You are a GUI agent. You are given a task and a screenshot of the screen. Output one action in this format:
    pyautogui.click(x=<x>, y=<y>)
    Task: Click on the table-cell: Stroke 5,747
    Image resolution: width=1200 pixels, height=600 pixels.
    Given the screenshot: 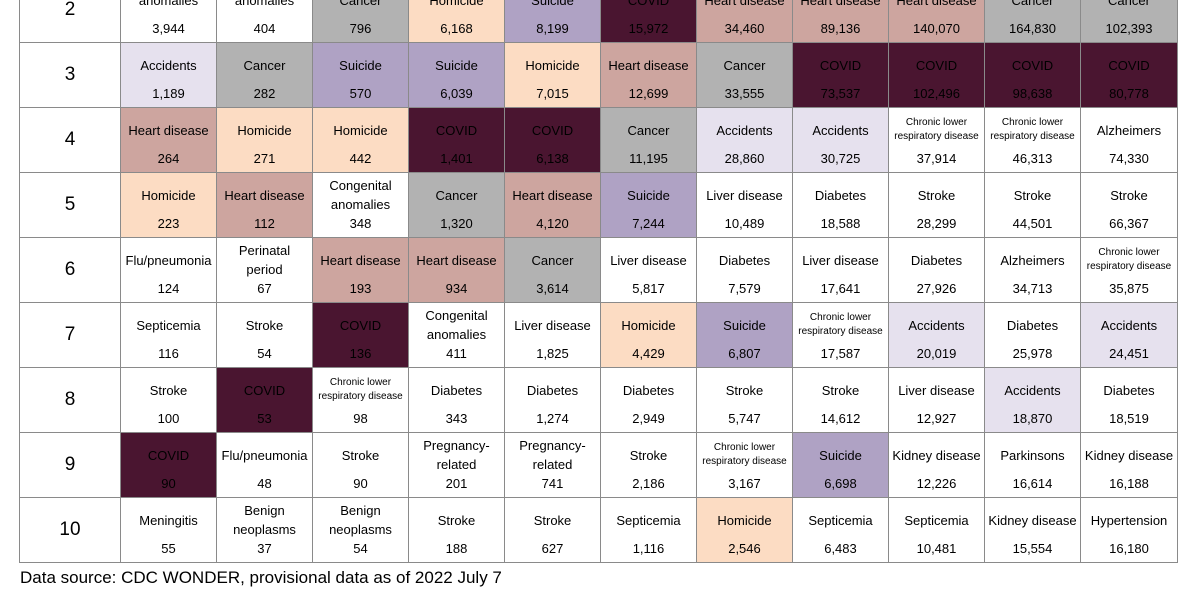 What is the action you would take?
    pyautogui.click(x=744, y=400)
    